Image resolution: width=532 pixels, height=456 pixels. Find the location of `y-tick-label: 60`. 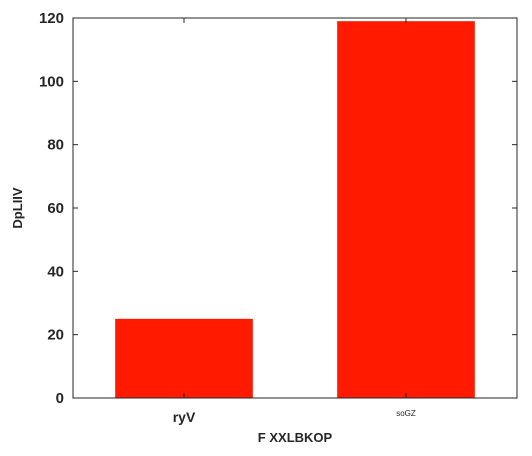

y-tick-label: 60 is located at coordinates (55, 208).